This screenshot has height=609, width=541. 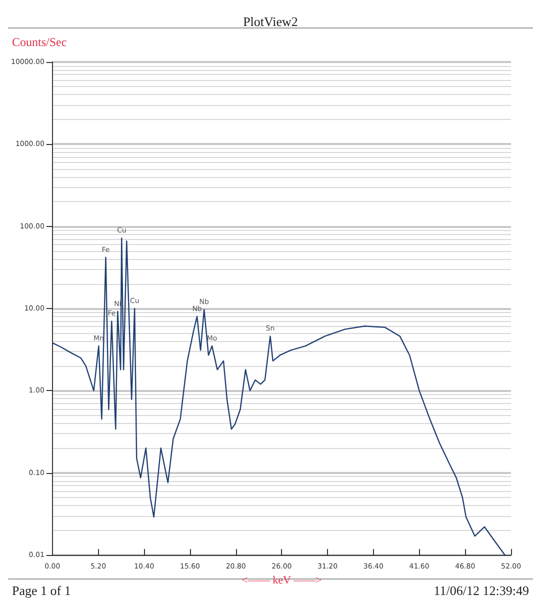 What do you see at coordinates (282, 580) in the screenshot?
I see `x-axis-title: <—— keV ——>` at bounding box center [282, 580].